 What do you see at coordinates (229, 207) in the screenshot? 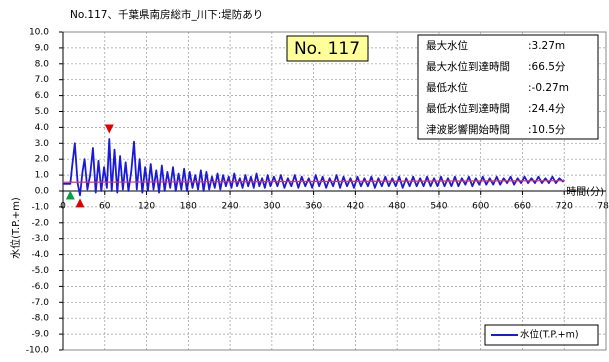
I see `x-tick-label: 240` at bounding box center [229, 207].